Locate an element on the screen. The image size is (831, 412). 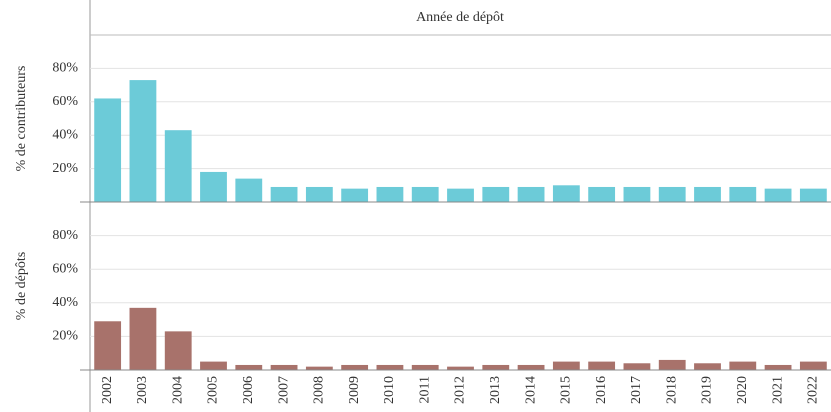
x-tick-label: 2012 is located at coordinates (460, 390).